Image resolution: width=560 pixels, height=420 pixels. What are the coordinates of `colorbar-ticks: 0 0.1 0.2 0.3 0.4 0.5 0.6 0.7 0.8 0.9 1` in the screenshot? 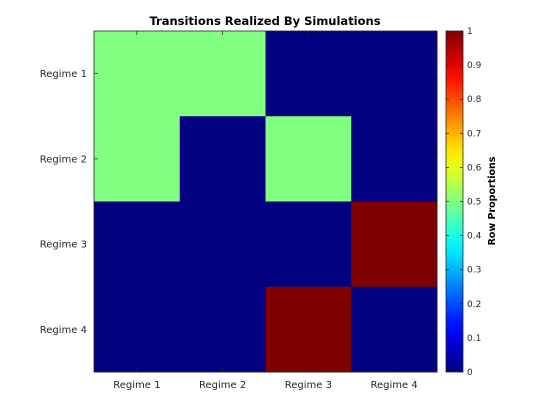 It's located at (464, 202).